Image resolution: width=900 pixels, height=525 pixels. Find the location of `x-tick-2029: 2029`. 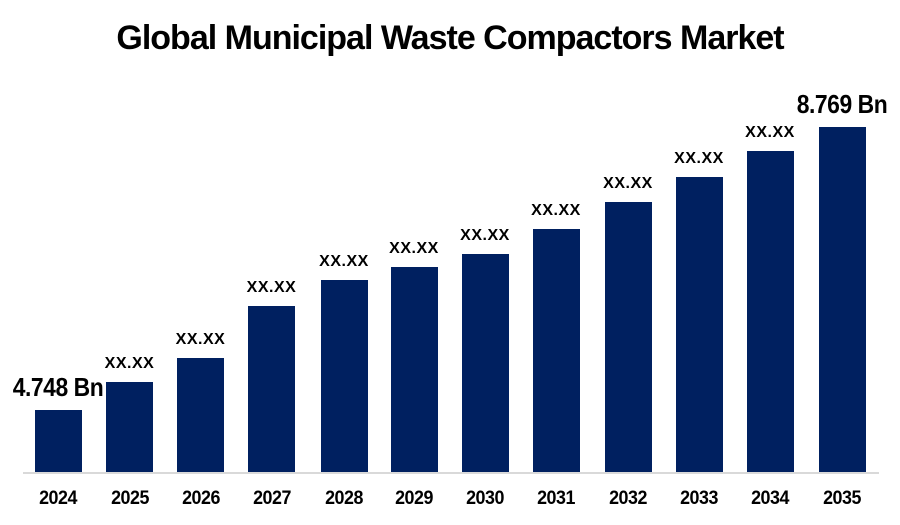

x-tick-2029: 2029 is located at coordinates (414, 498).